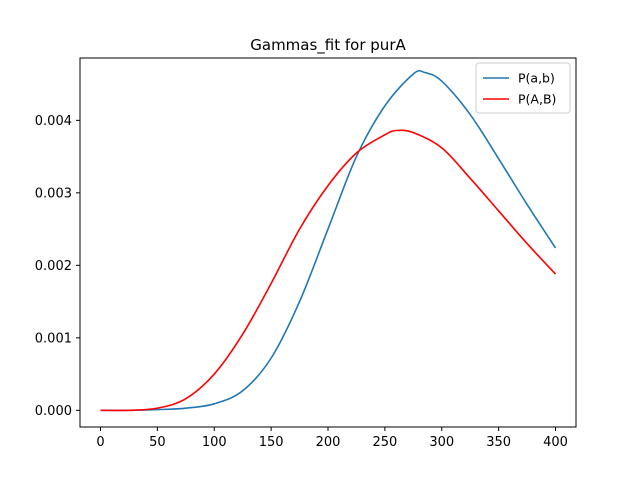 This screenshot has height=480, width=640. I want to click on y-tick-label: 0.003, so click(53, 193).